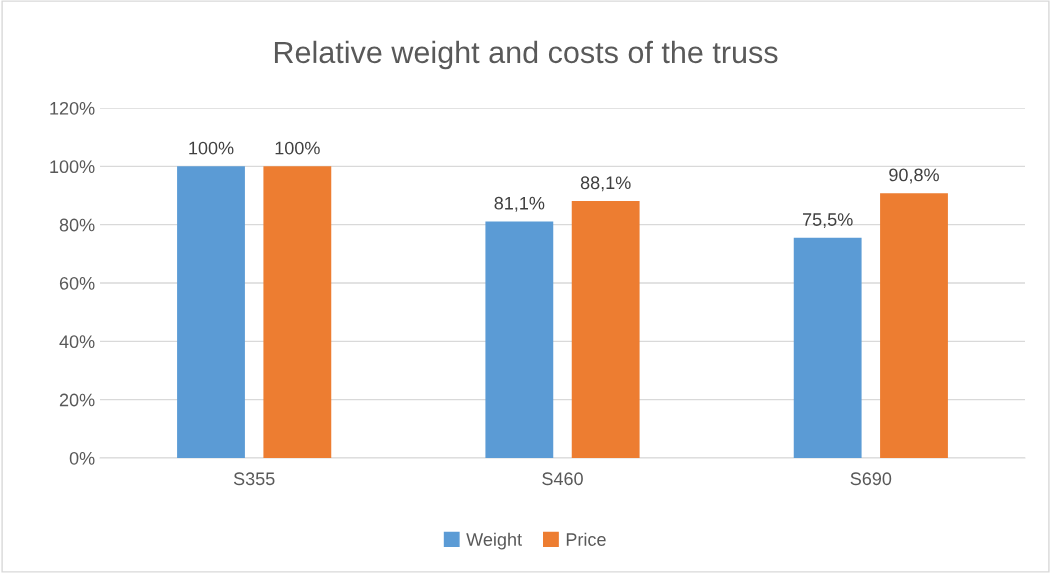  I want to click on y-tick-label: 120%, so click(72, 108).